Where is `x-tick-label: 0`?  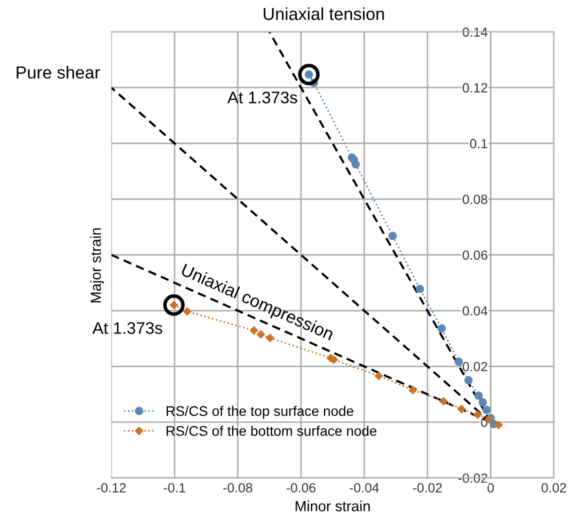
x-tick-label: 0 is located at coordinates (491, 487).